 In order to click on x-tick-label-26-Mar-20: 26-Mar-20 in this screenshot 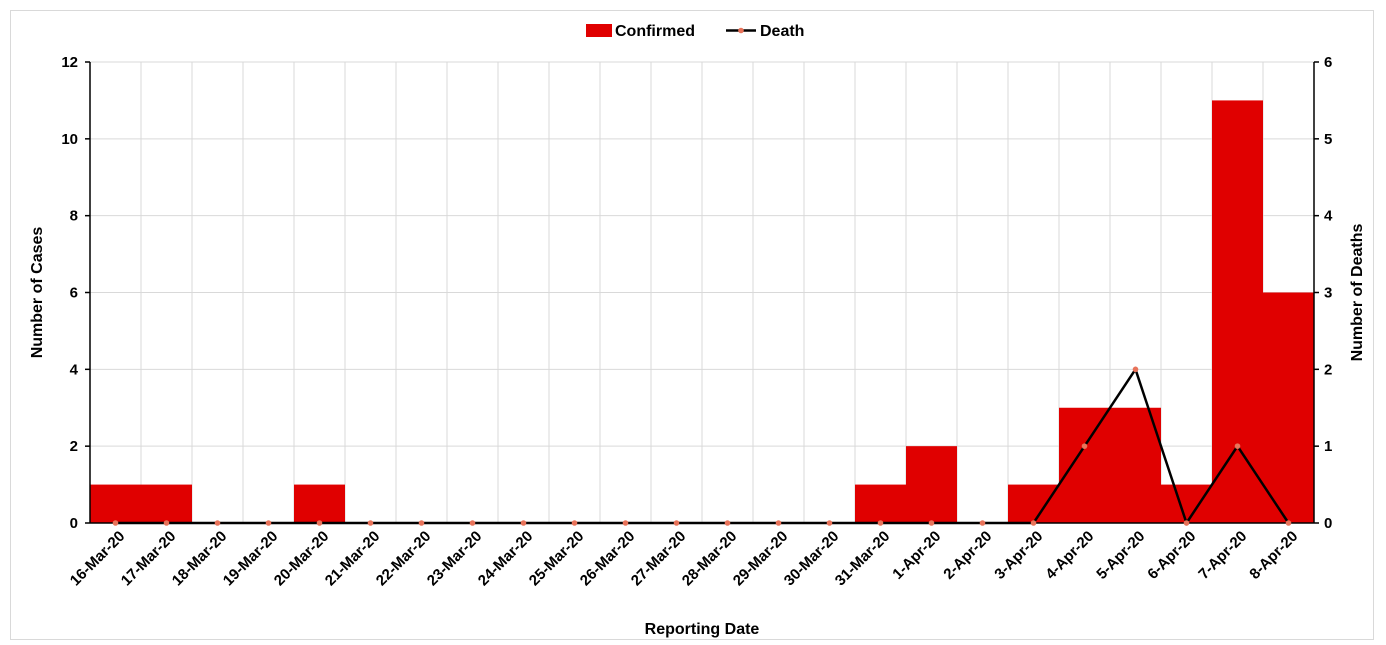, I will do `click(608, 559)`.